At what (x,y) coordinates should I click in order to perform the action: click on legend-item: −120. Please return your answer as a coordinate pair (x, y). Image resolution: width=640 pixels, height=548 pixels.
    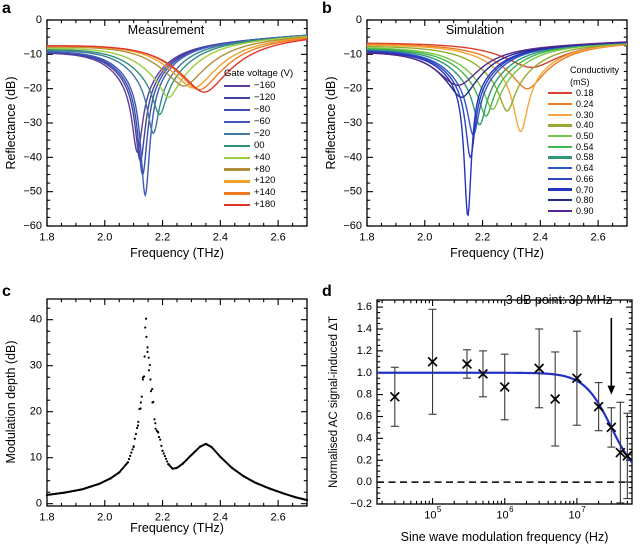
    Looking at the image, I should click on (258, 98).